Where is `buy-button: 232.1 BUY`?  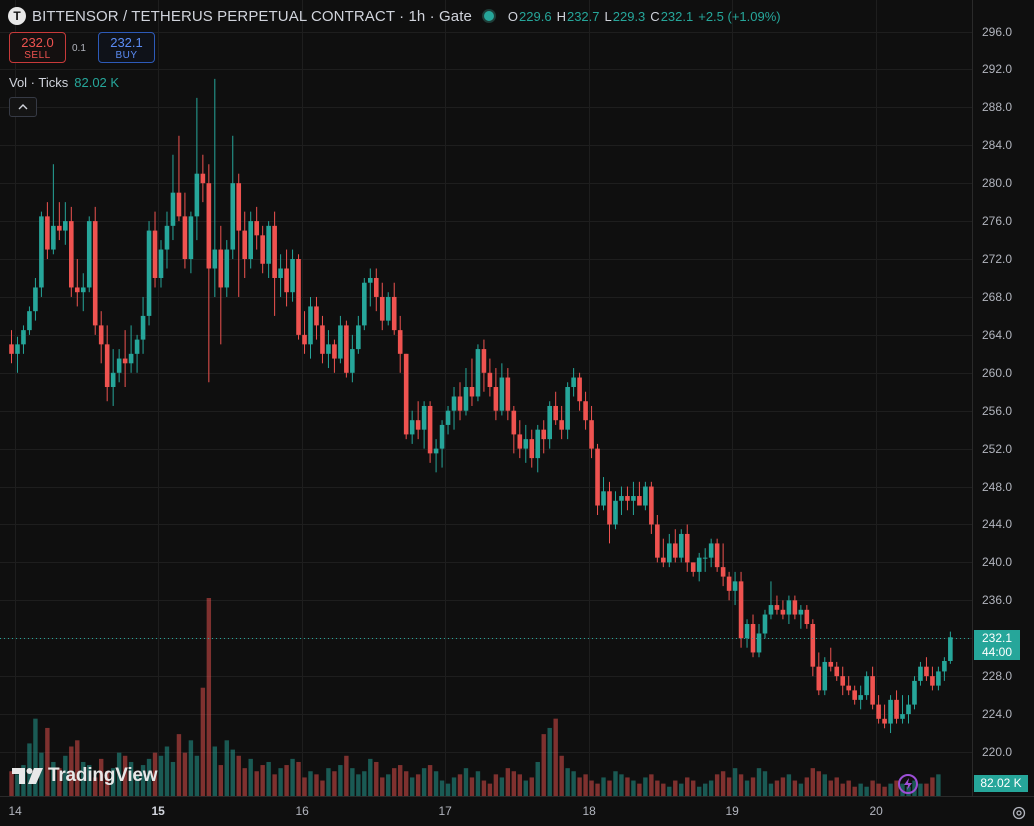 buy-button: 232.1 BUY is located at coordinates (126, 47).